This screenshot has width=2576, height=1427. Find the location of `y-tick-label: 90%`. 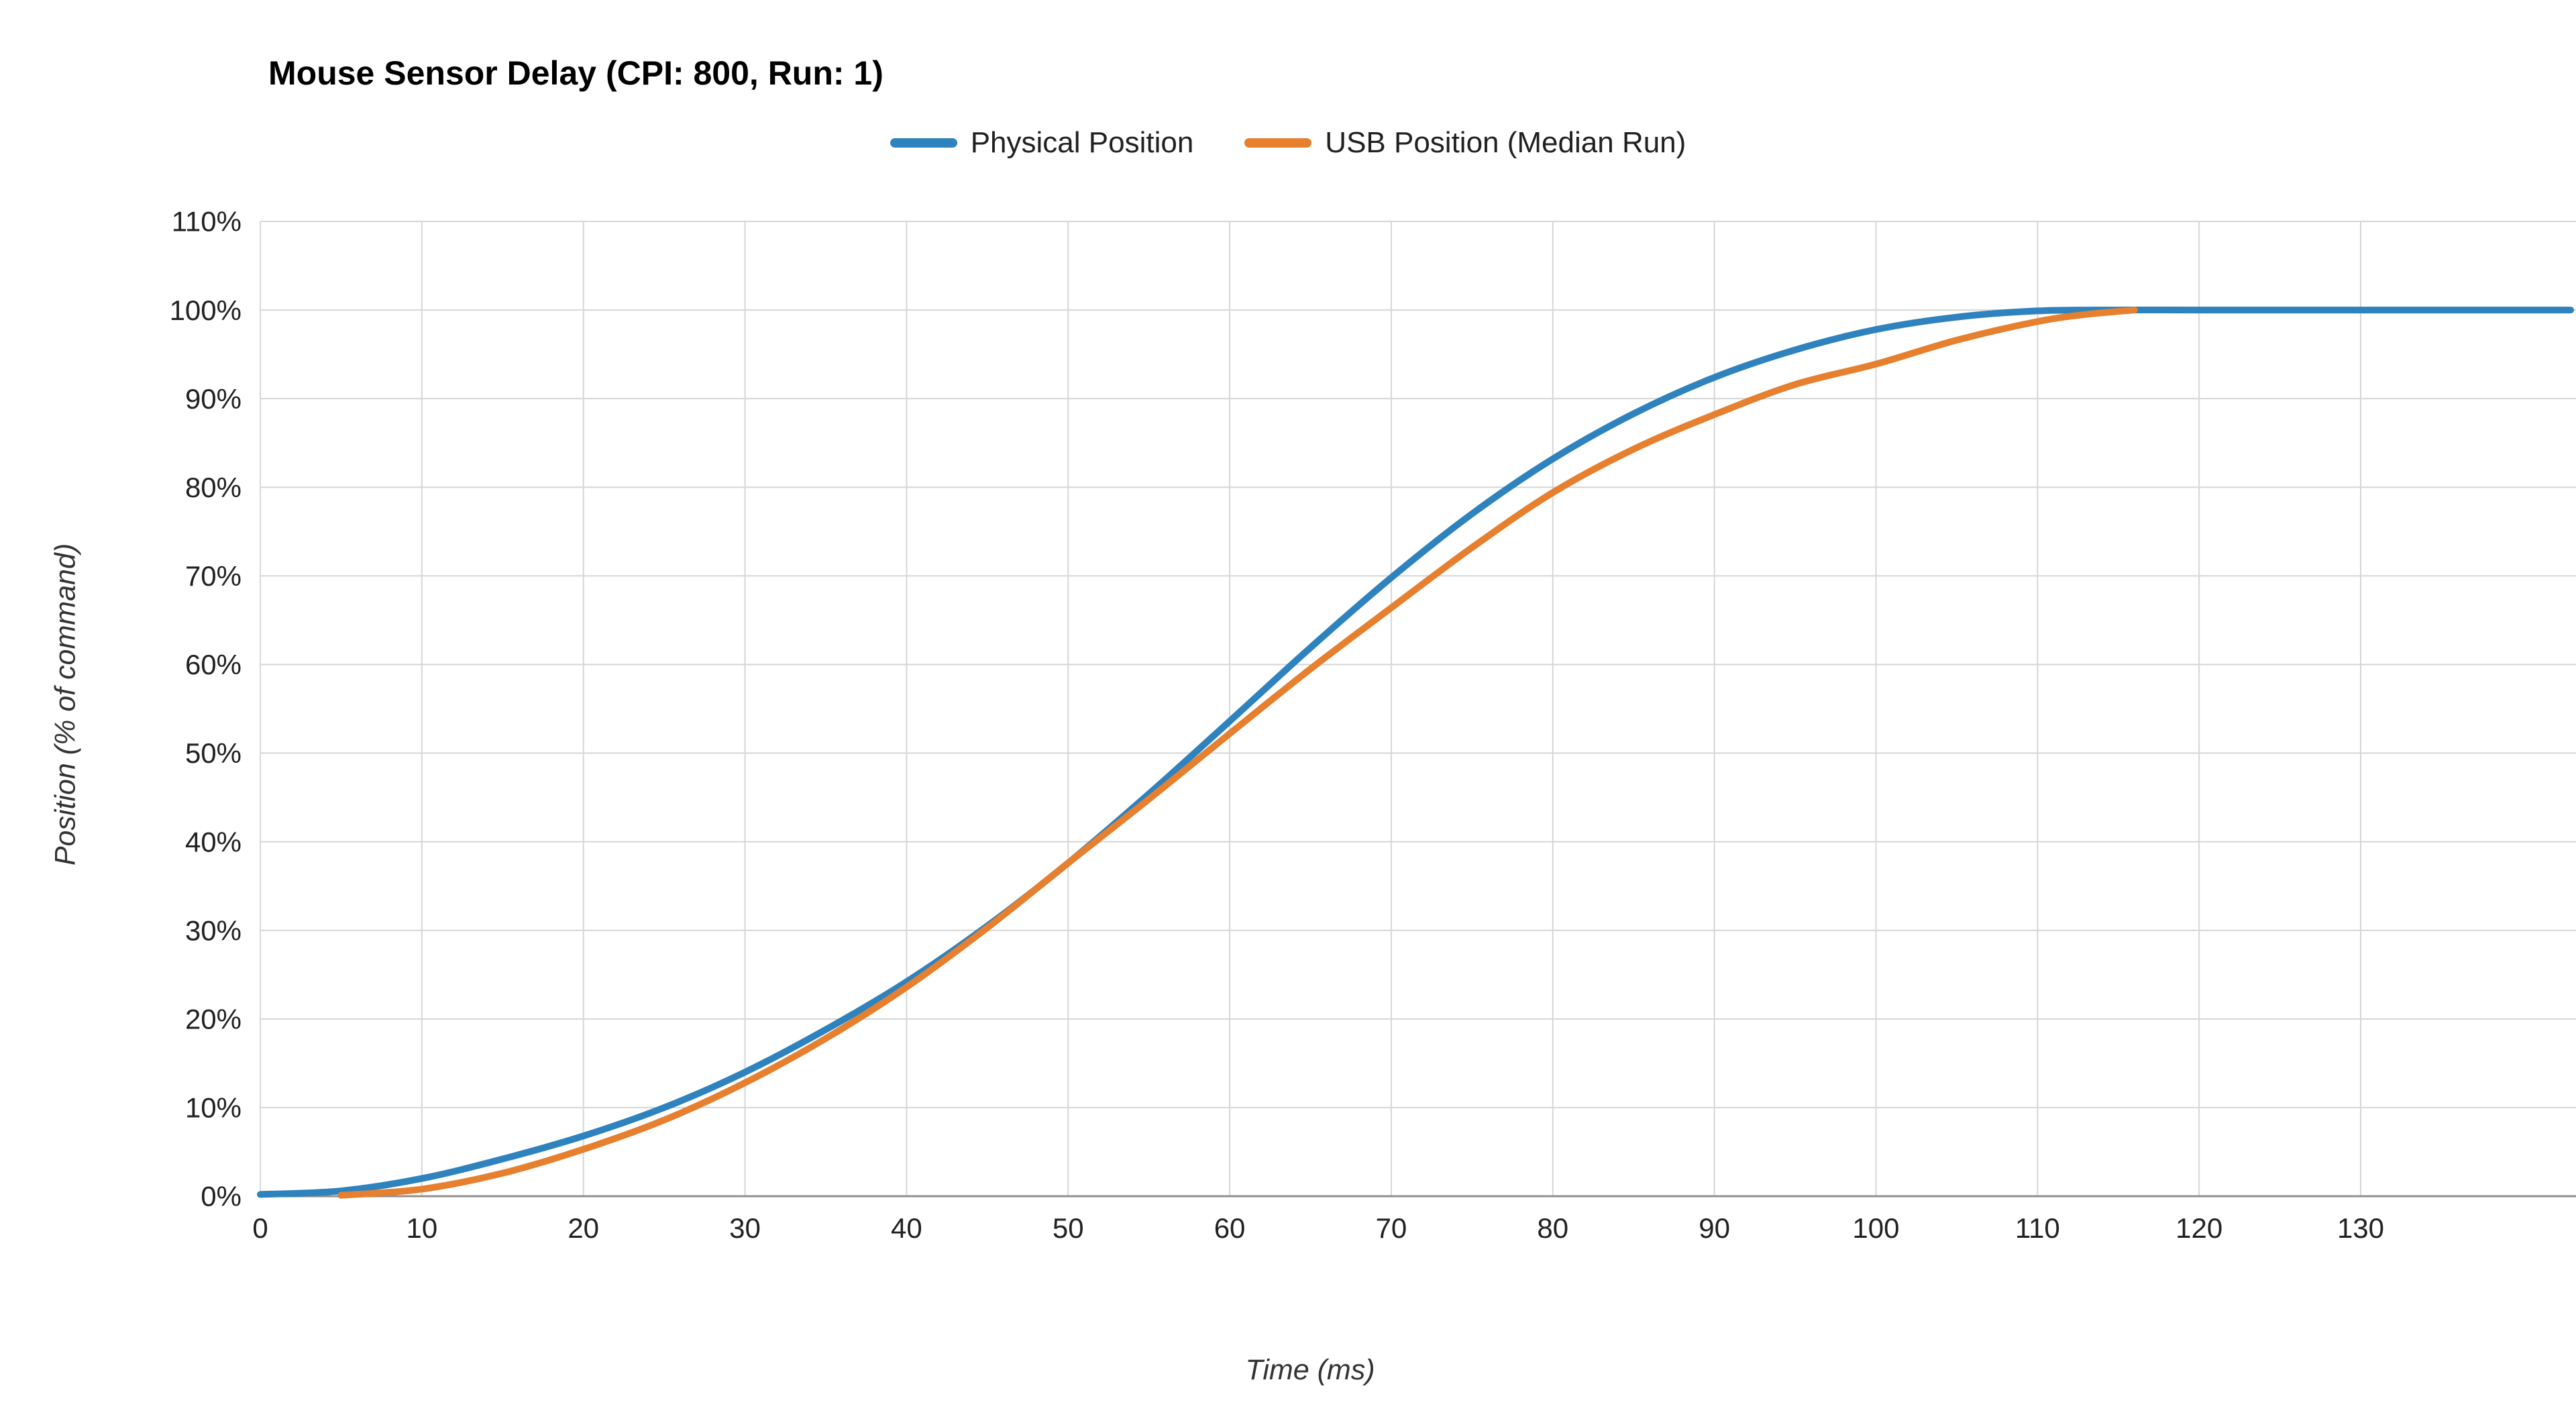

y-tick-label: 90% is located at coordinates (213, 399).